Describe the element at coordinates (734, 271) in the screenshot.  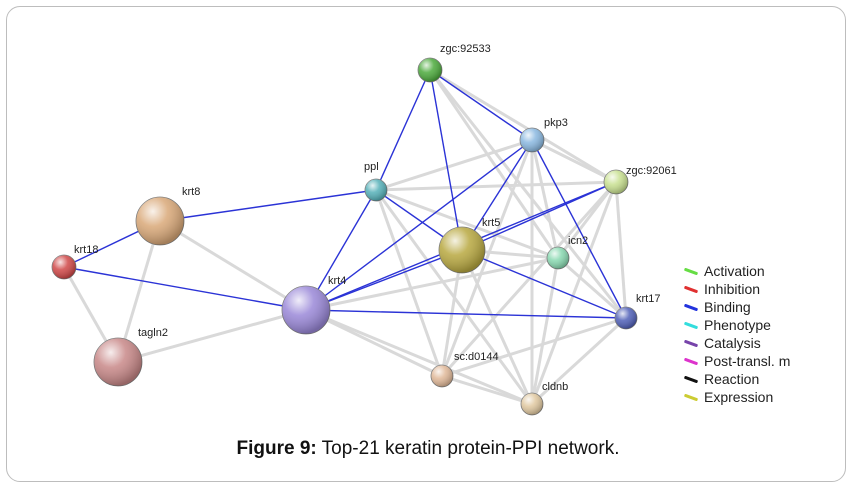
I see `legend-label: Activation` at that location.